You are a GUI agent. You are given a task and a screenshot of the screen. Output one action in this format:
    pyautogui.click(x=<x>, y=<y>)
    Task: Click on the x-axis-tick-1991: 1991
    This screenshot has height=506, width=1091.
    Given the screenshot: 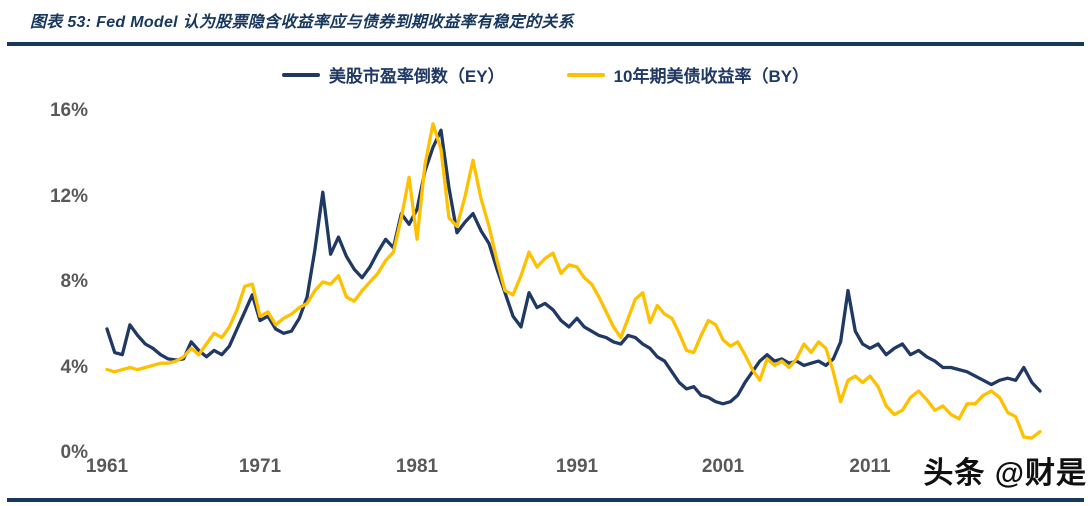 What is the action you would take?
    pyautogui.click(x=577, y=466)
    